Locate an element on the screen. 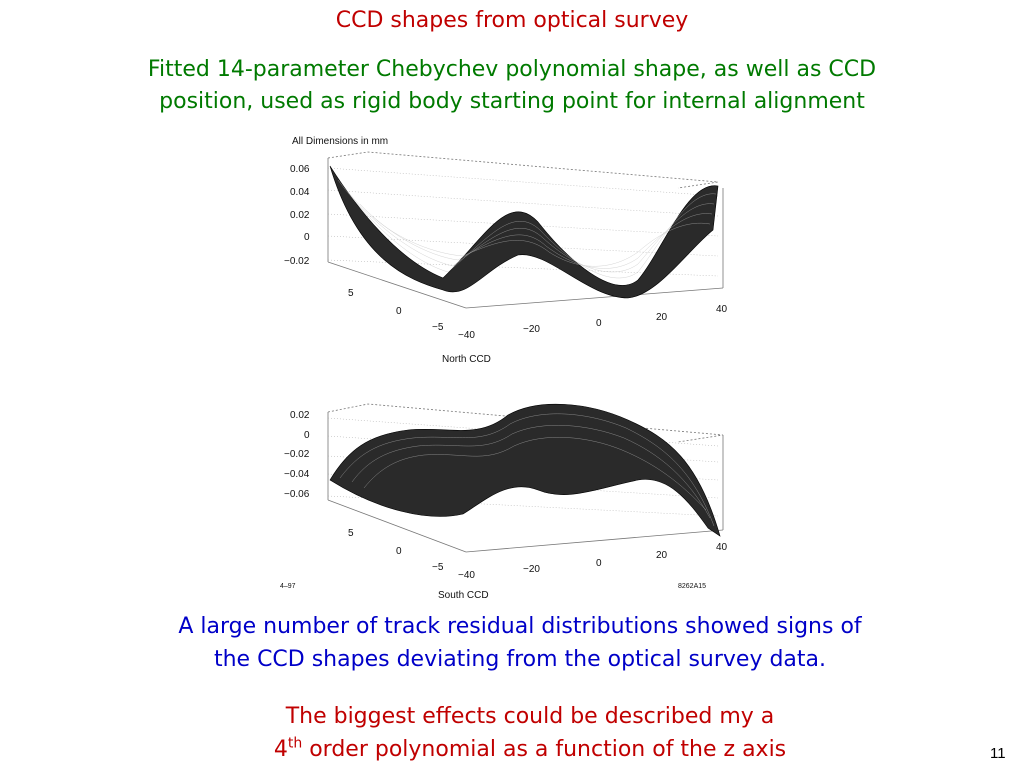 The height and width of the screenshot is (768, 1024). south-z-tick: −0.02 is located at coordinates (297, 454).